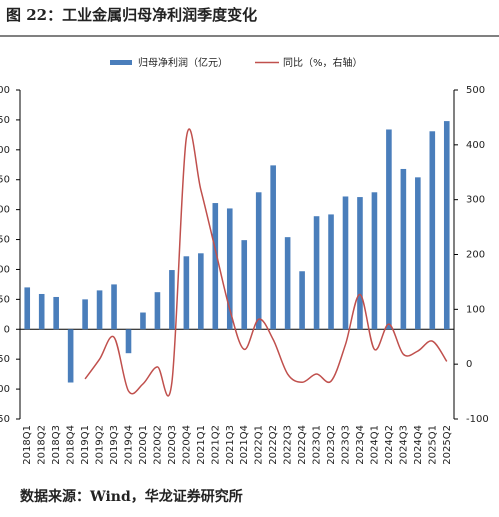 The image size is (499, 517). I want to click on legend-label: 归母净利润（亿元）, so click(183, 62).